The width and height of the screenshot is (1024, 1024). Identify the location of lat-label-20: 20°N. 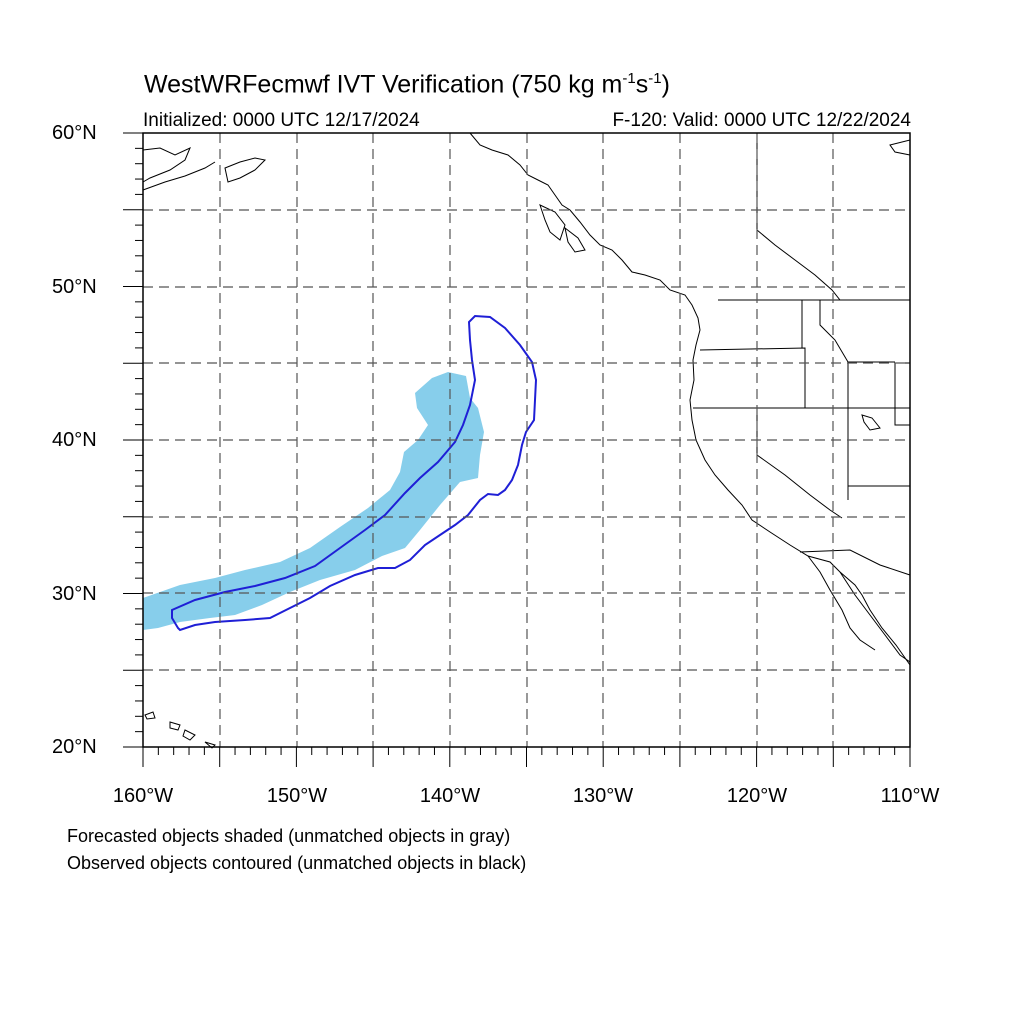
(74, 747).